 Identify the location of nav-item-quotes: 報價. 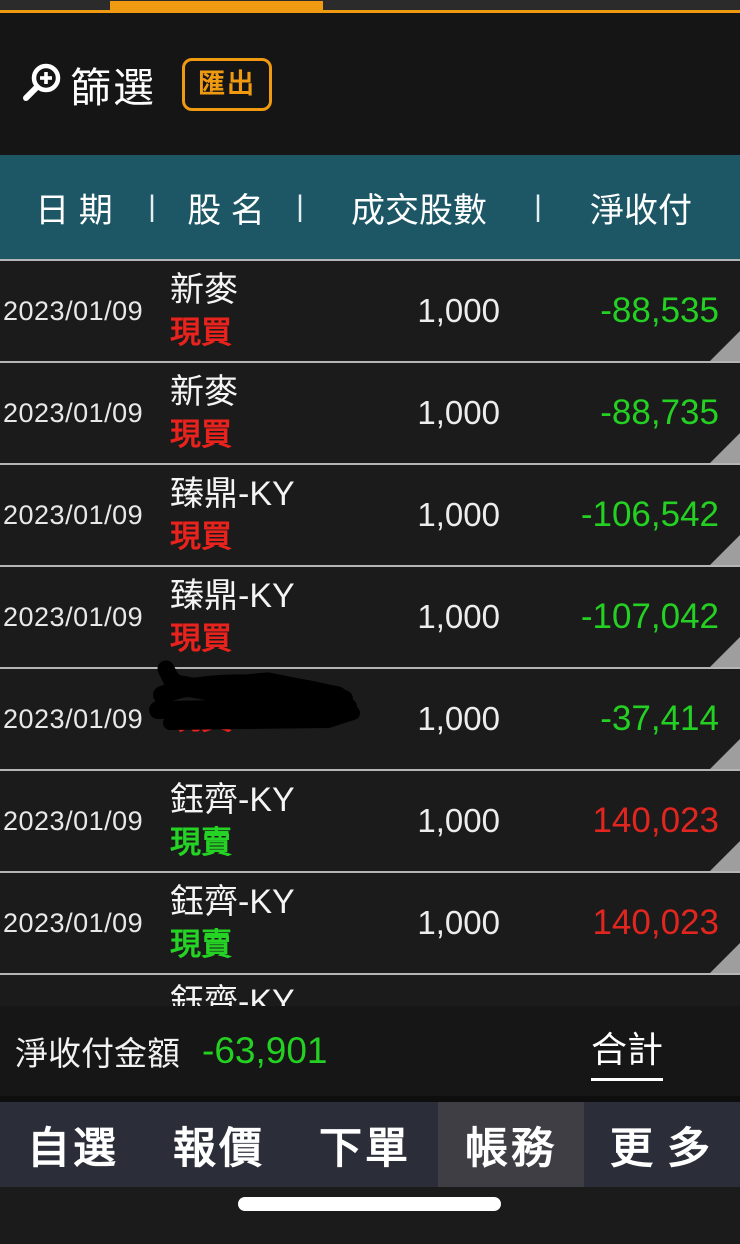
(219, 1148).